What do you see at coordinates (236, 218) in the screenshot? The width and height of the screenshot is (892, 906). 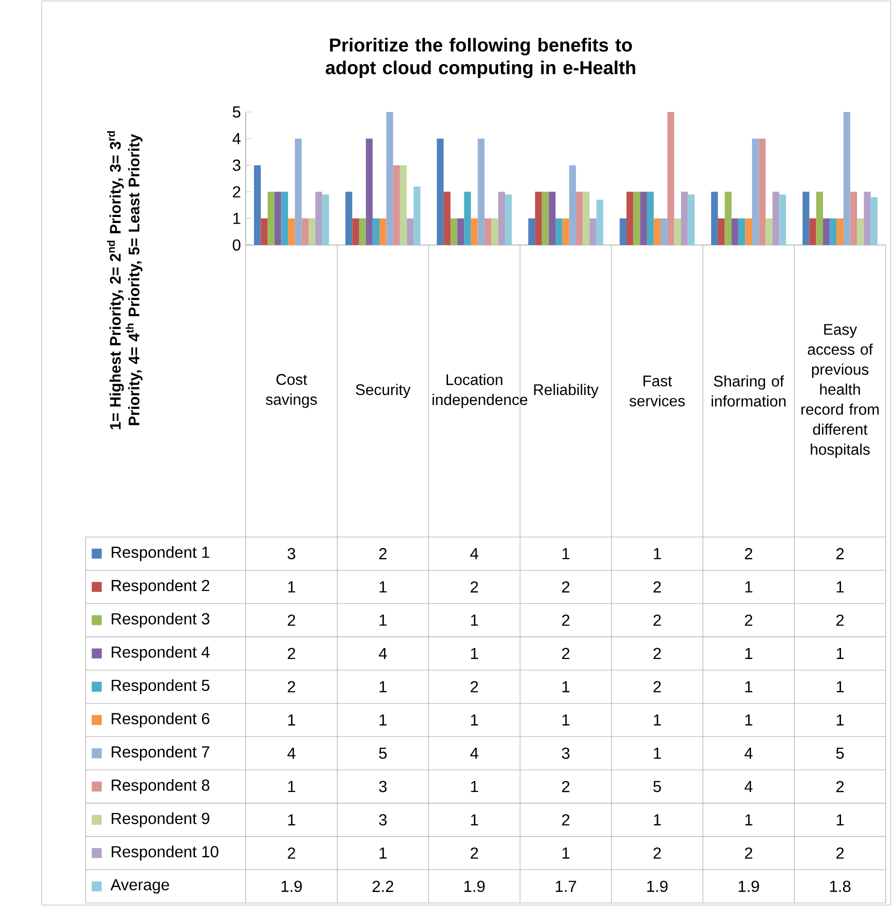 I see `y-tick-label: 1` at bounding box center [236, 218].